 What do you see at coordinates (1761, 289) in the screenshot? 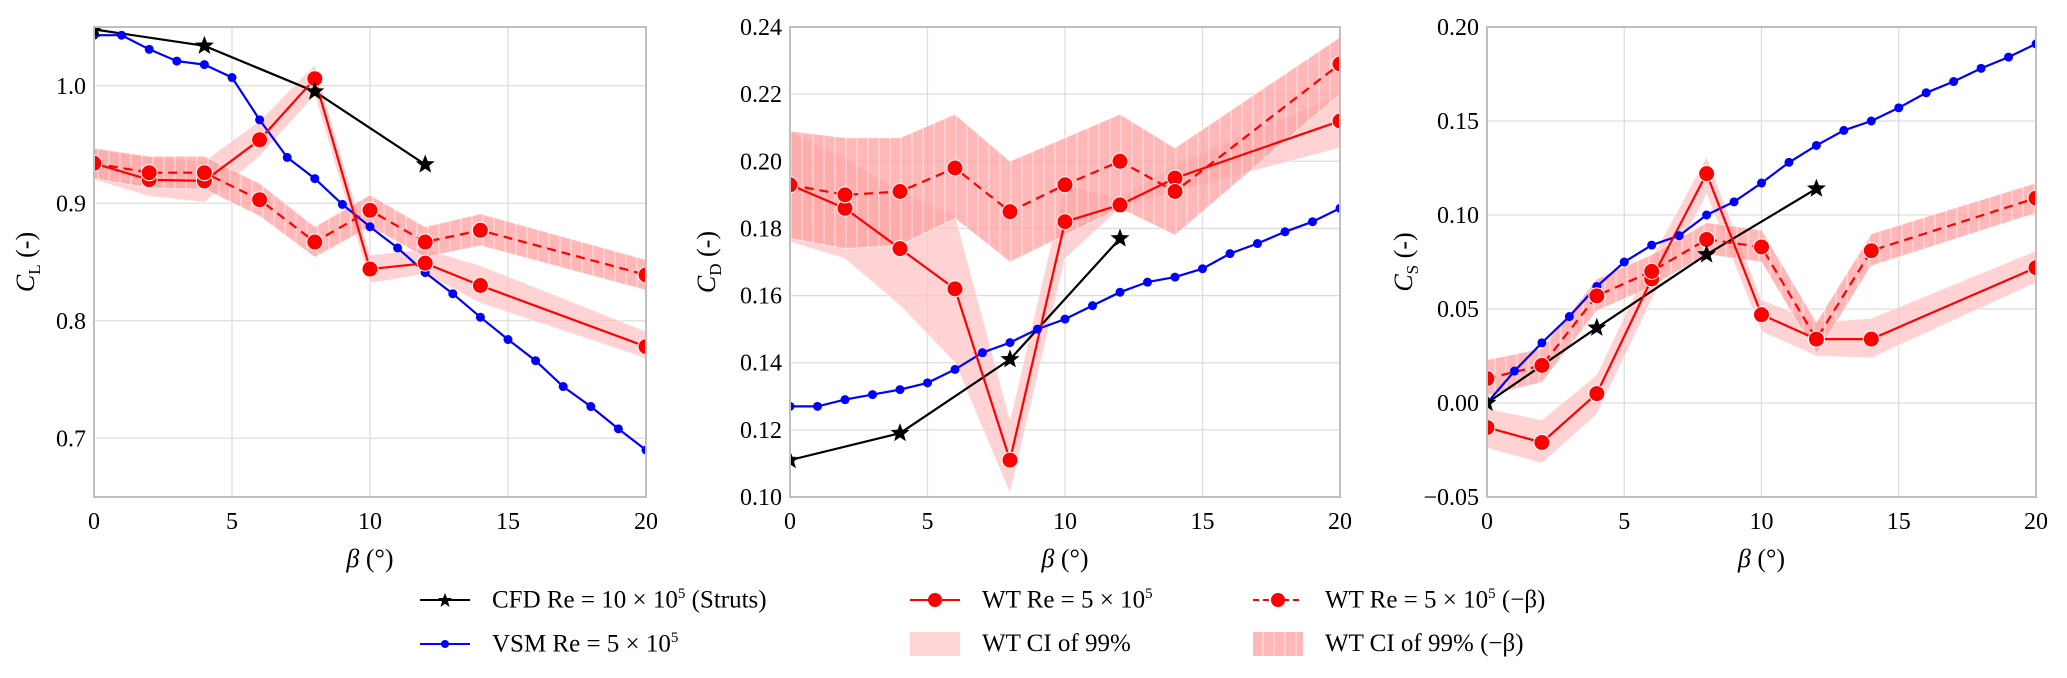
I see `ci-band-wt-neg` at bounding box center [1761, 289].